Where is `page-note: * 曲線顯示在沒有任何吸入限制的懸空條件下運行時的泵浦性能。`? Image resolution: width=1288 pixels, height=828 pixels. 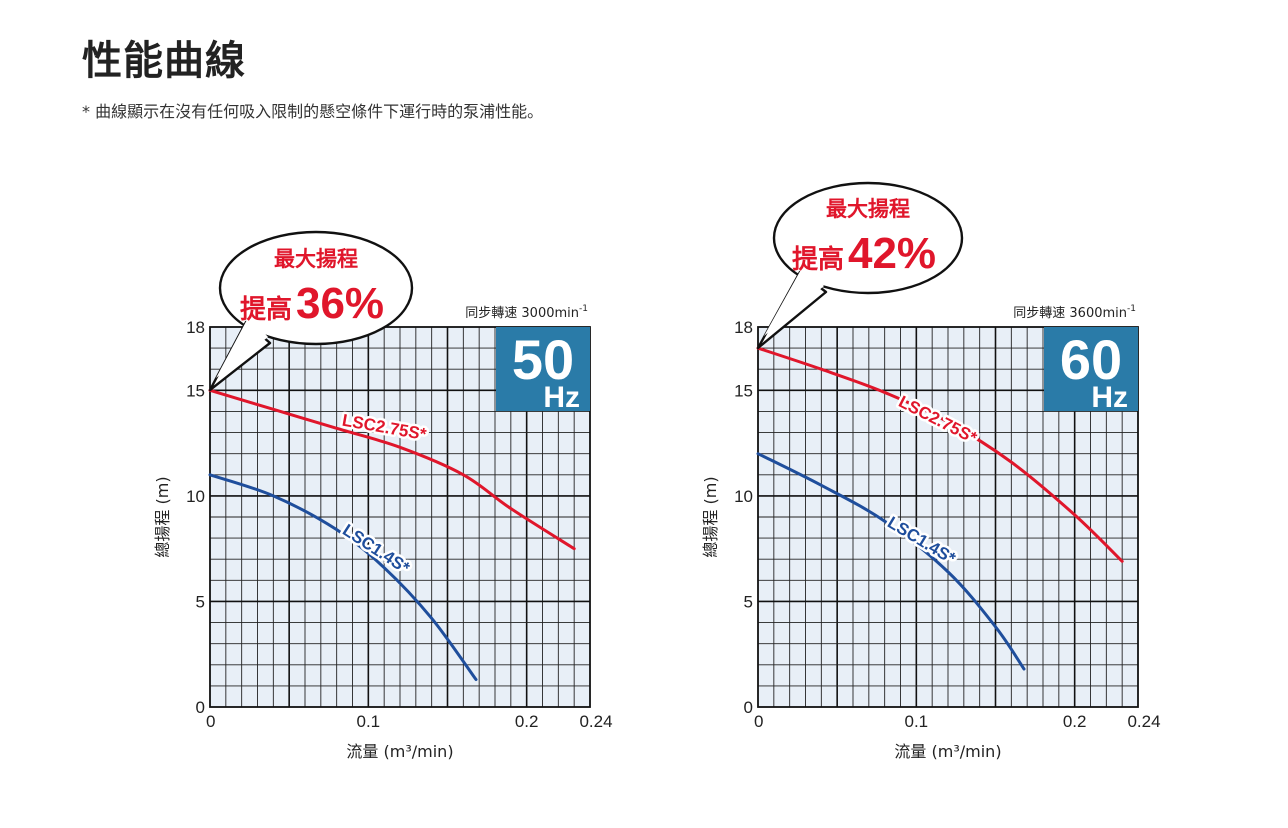
page-note: * 曲線顯示在沒有任何吸入限制的懸空條件下運行時的泵浦性能。 is located at coordinates (313, 111).